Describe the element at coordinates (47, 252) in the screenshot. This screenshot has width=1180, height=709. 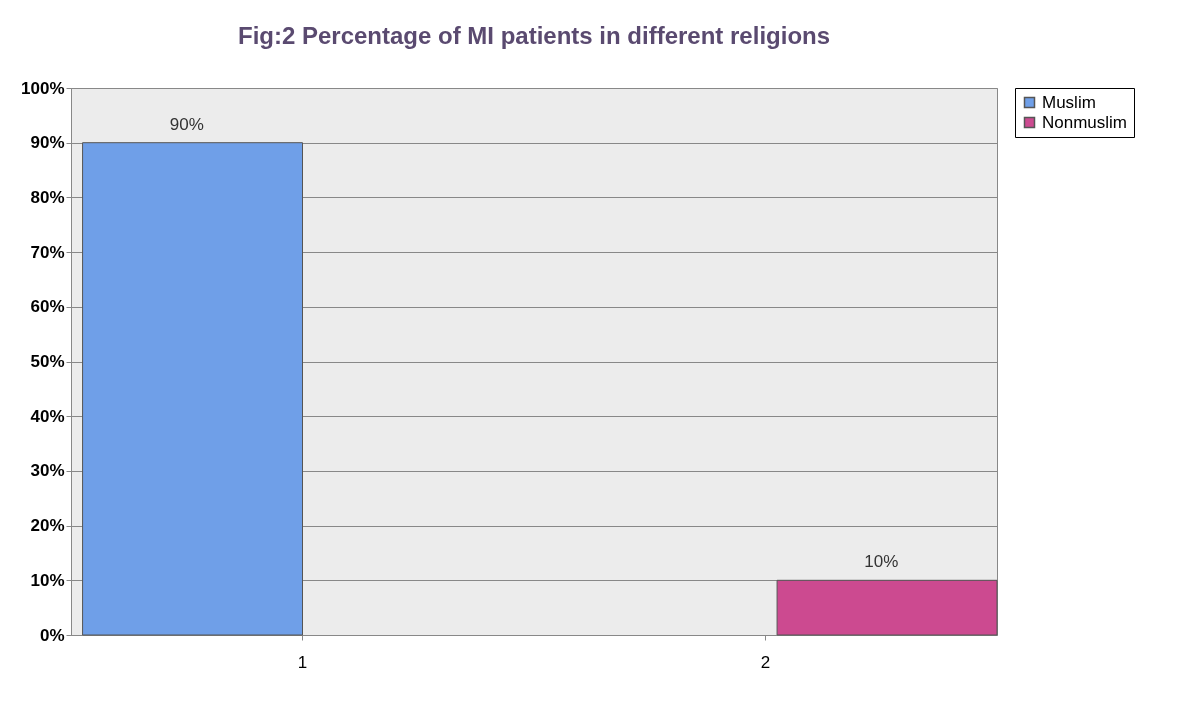
I see `y-tick-label: 70%` at that location.